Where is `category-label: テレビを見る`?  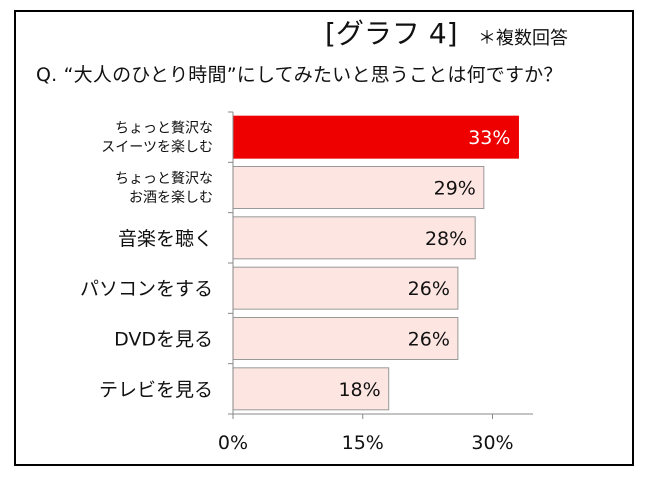
category-label: テレビを見る is located at coordinates (156, 390).